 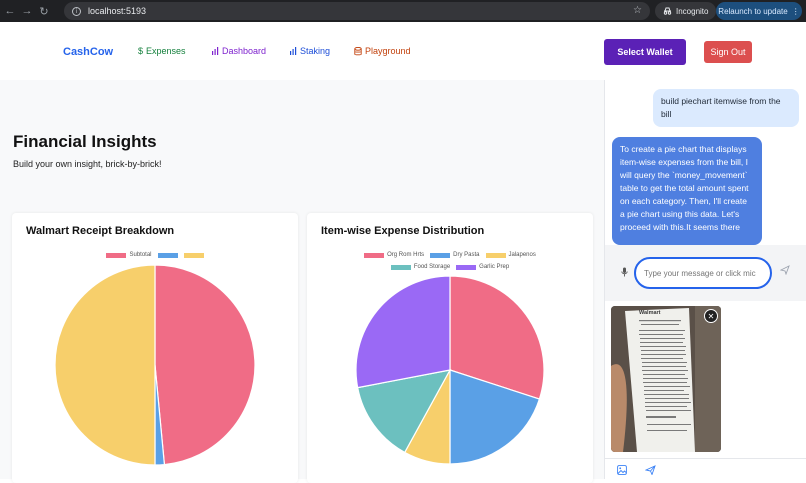 What do you see at coordinates (155, 255) in the screenshot?
I see `chart-legend: Subtotal` at bounding box center [155, 255].